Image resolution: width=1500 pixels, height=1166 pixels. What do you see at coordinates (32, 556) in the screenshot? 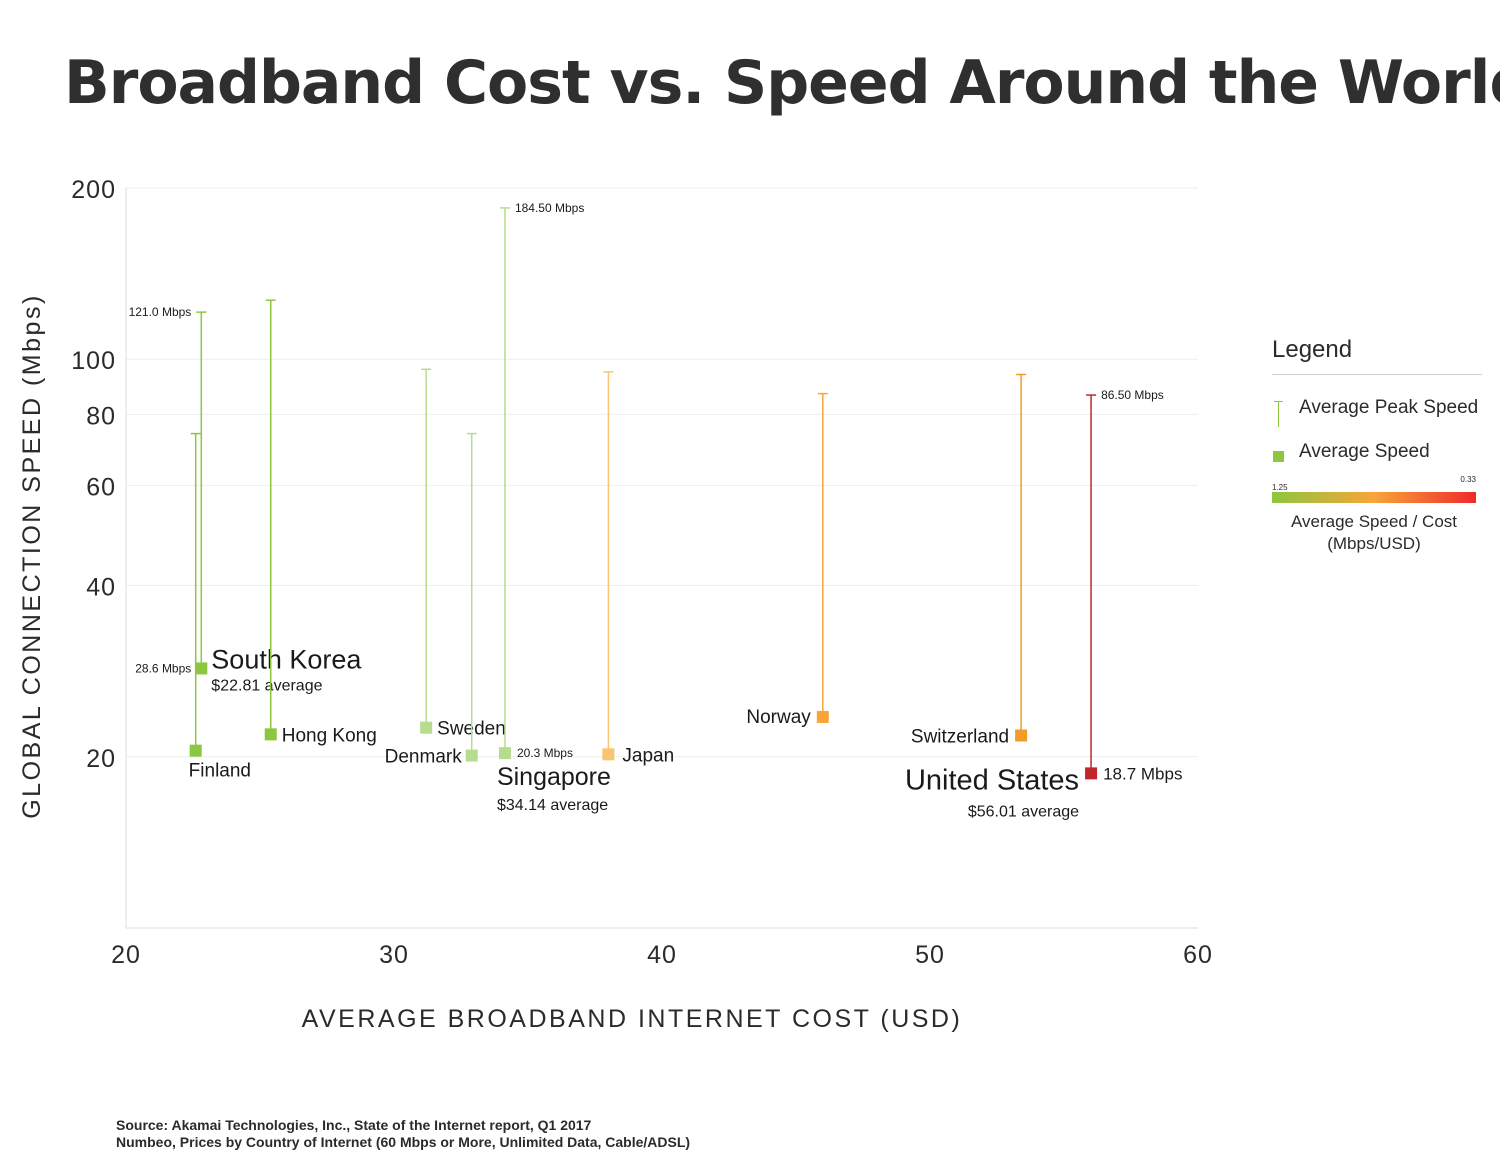
I see `y-axis-label: GLOBAL CONNECTION SPEED (Mbps)` at bounding box center [32, 556].